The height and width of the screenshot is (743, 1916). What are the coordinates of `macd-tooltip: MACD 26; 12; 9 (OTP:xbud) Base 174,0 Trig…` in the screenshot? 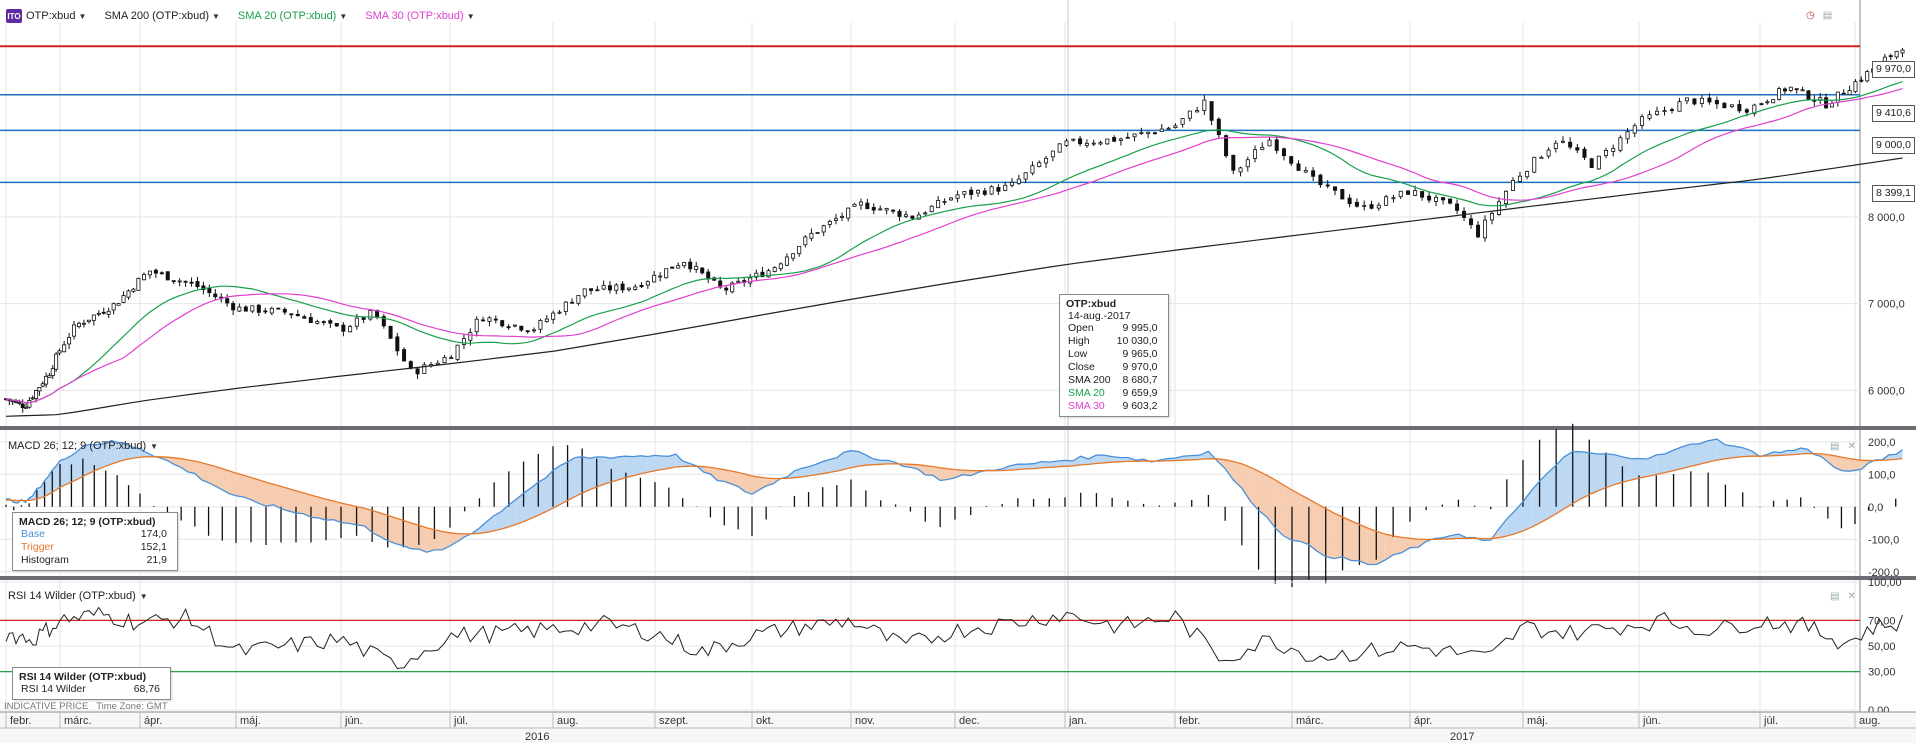 It's located at (95, 541).